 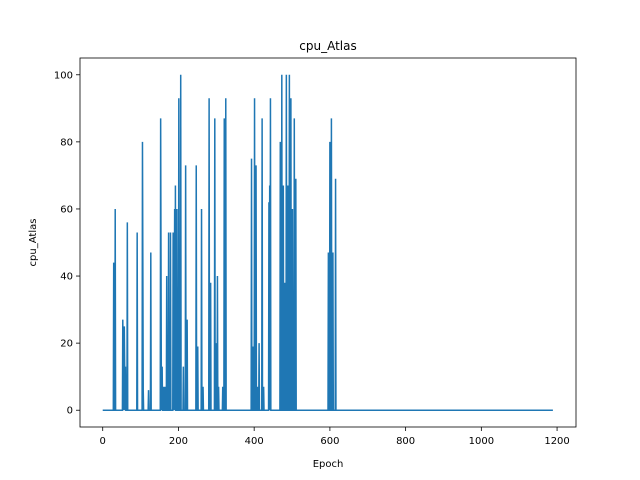 What do you see at coordinates (556, 441) in the screenshot?
I see `x-tick-label: 1200` at bounding box center [556, 441].